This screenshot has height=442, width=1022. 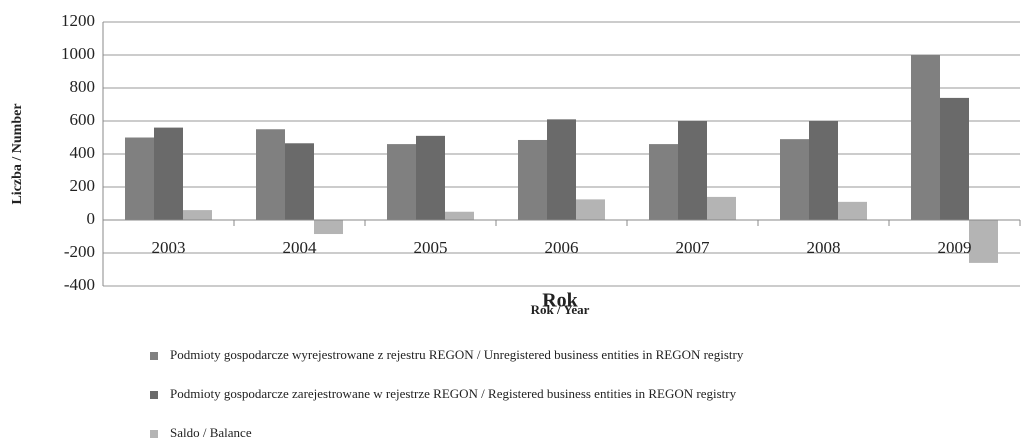 What do you see at coordinates (79, 284) in the screenshot?
I see `y-tick-label: -400` at bounding box center [79, 284].